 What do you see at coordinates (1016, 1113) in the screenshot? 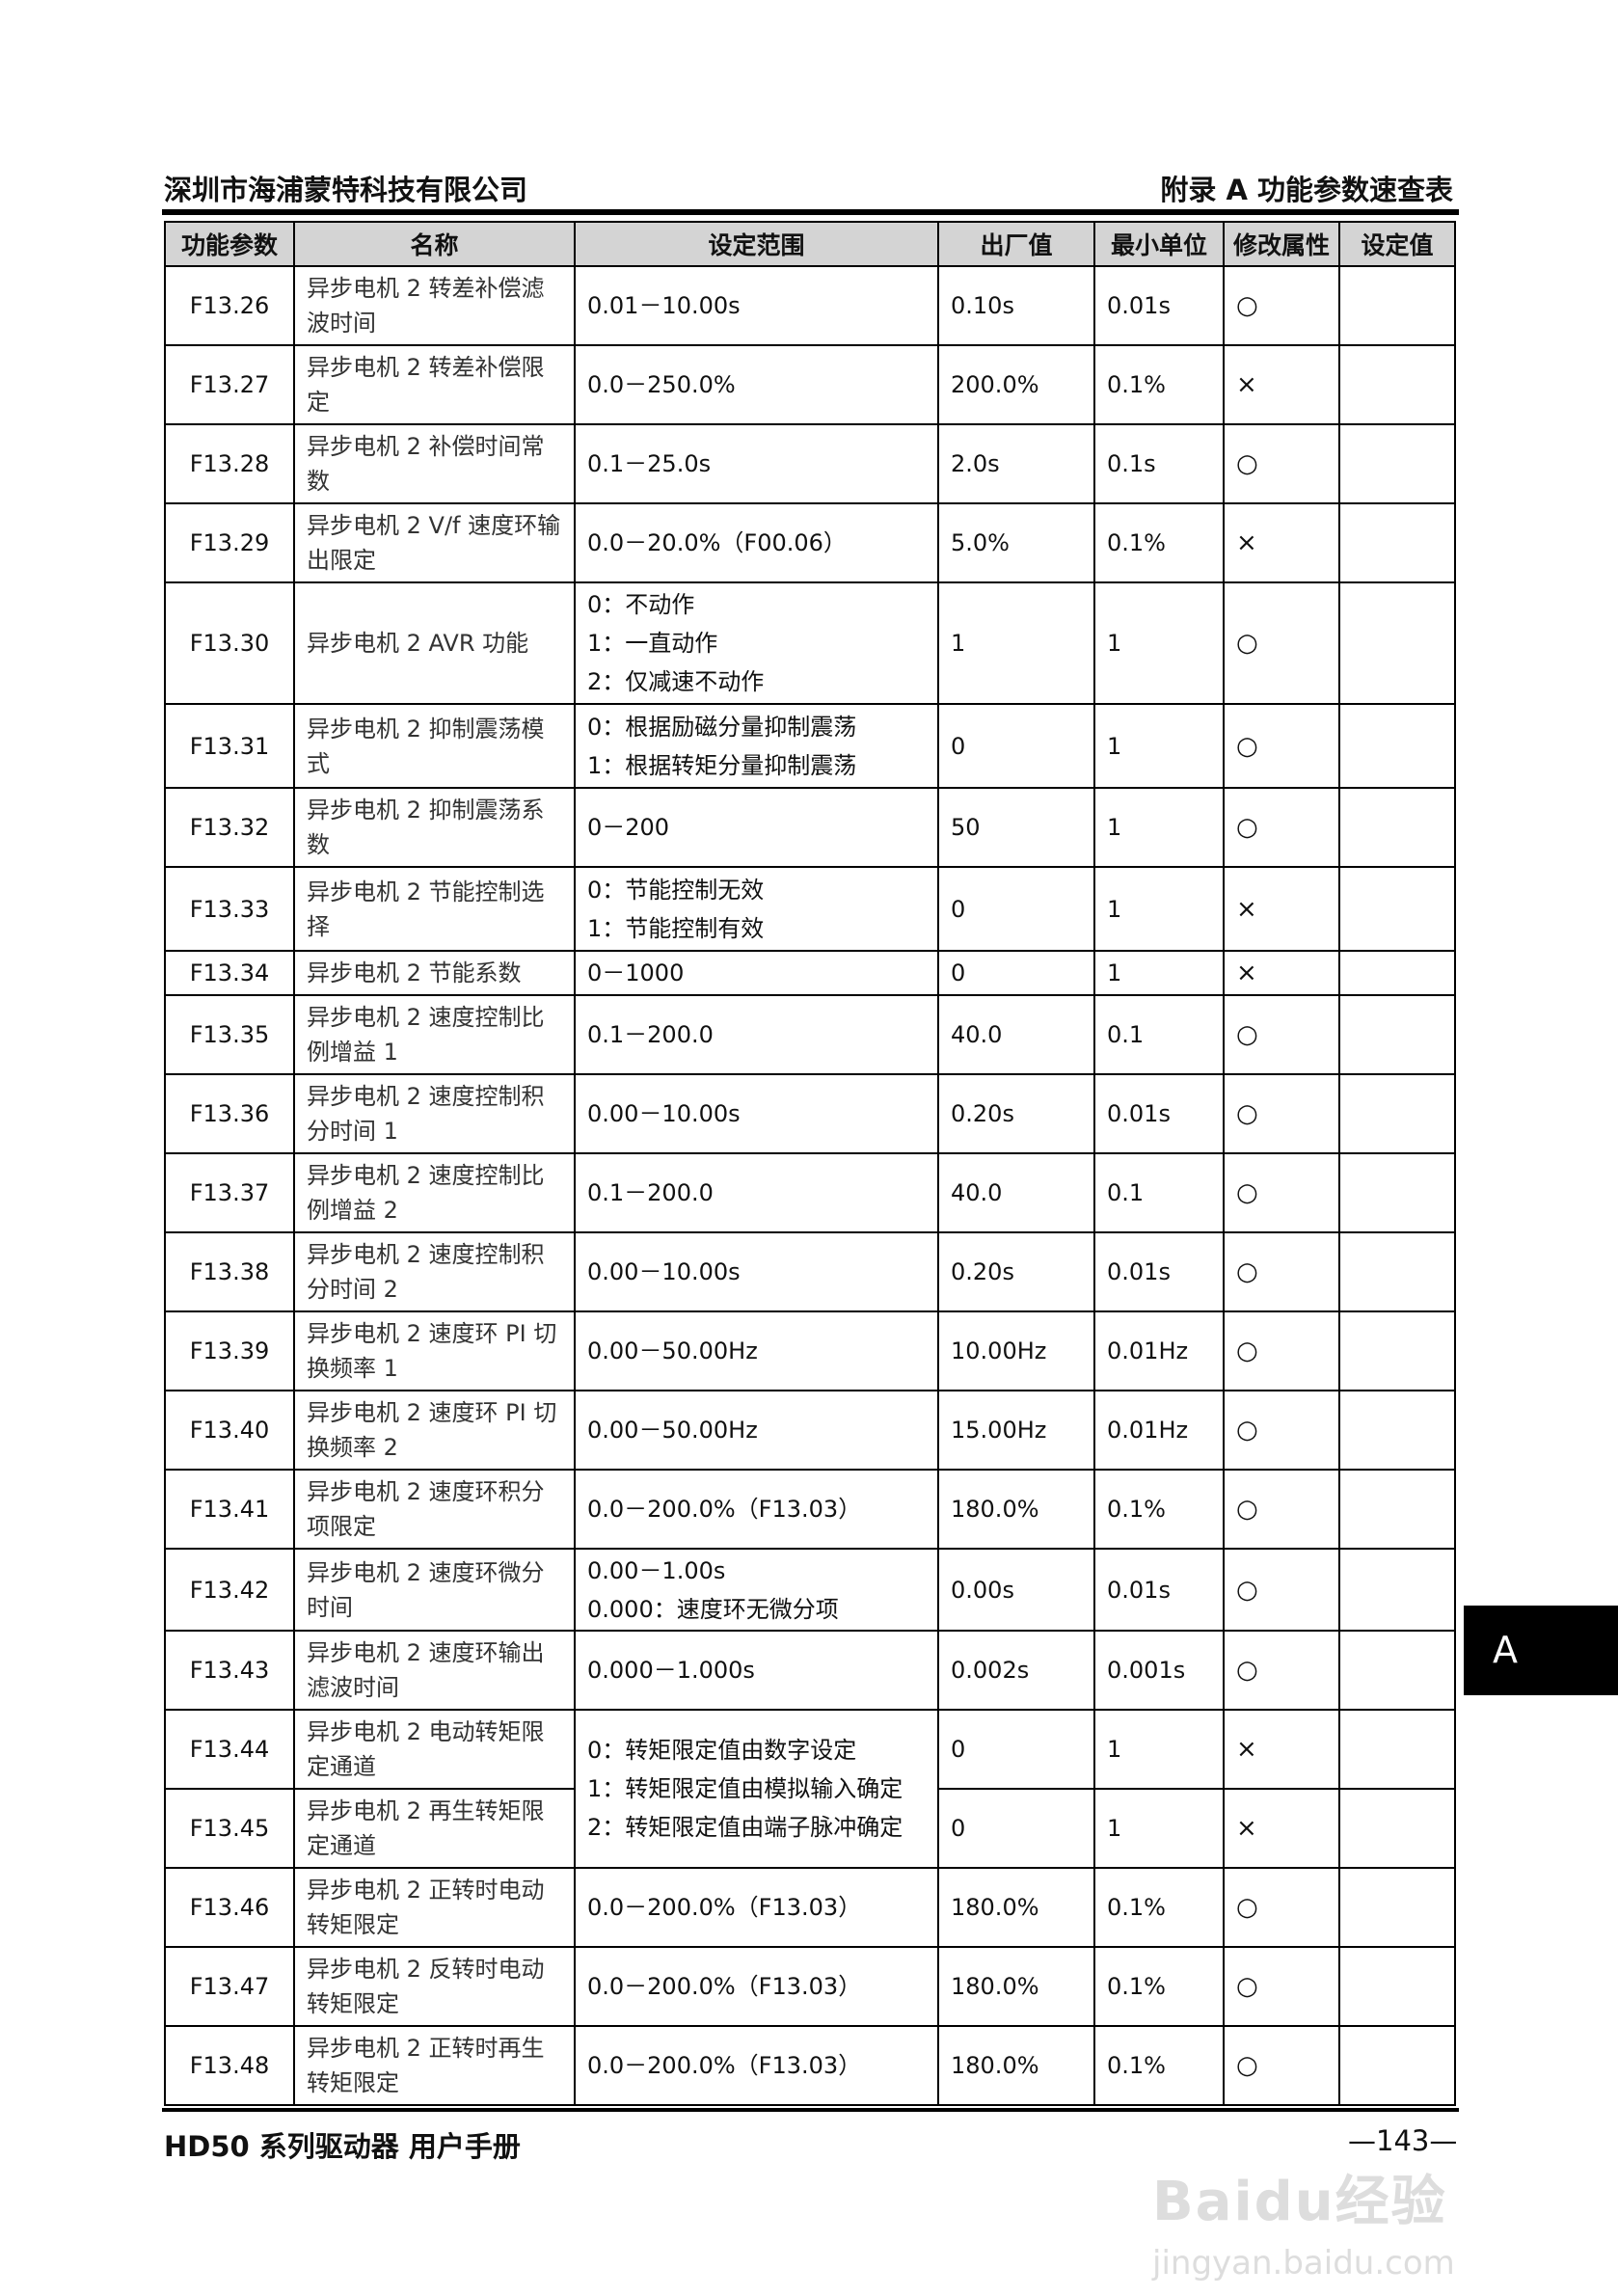
I see `factory-default: 0.20s` at bounding box center [1016, 1113].